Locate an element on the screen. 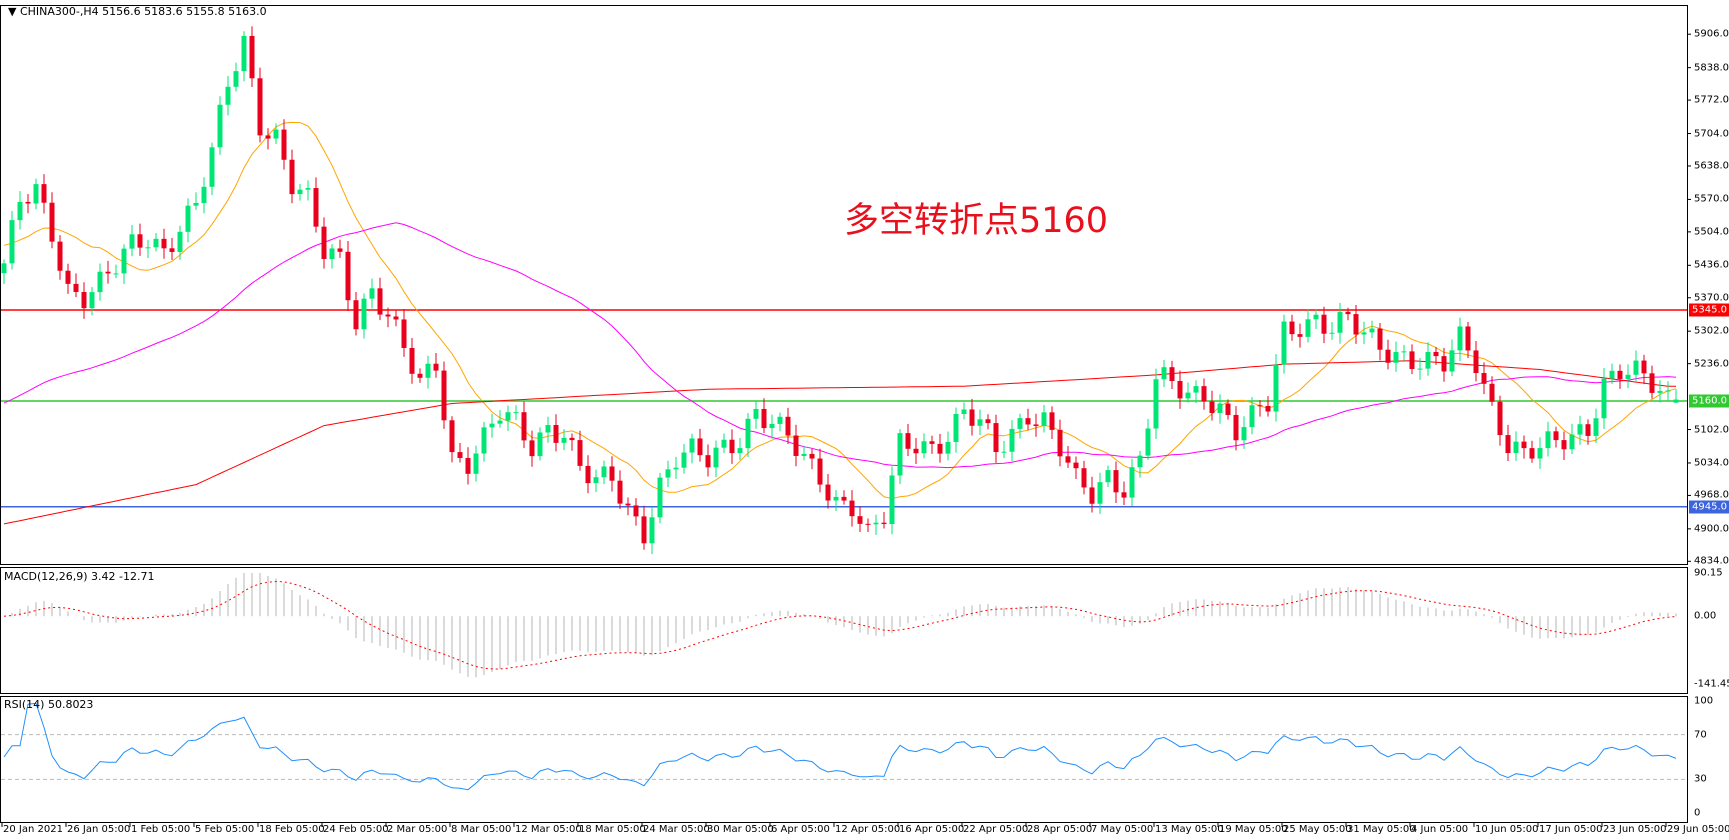  macd-signal-line is located at coordinates (840, 625).